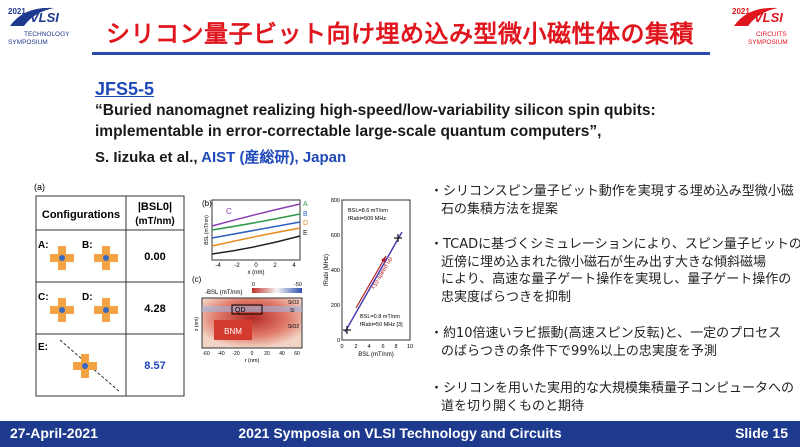  Describe the element at coordinates (513, 406) in the screenshot. I see `bullet-line: 道を切り開くものと期待` at that location.